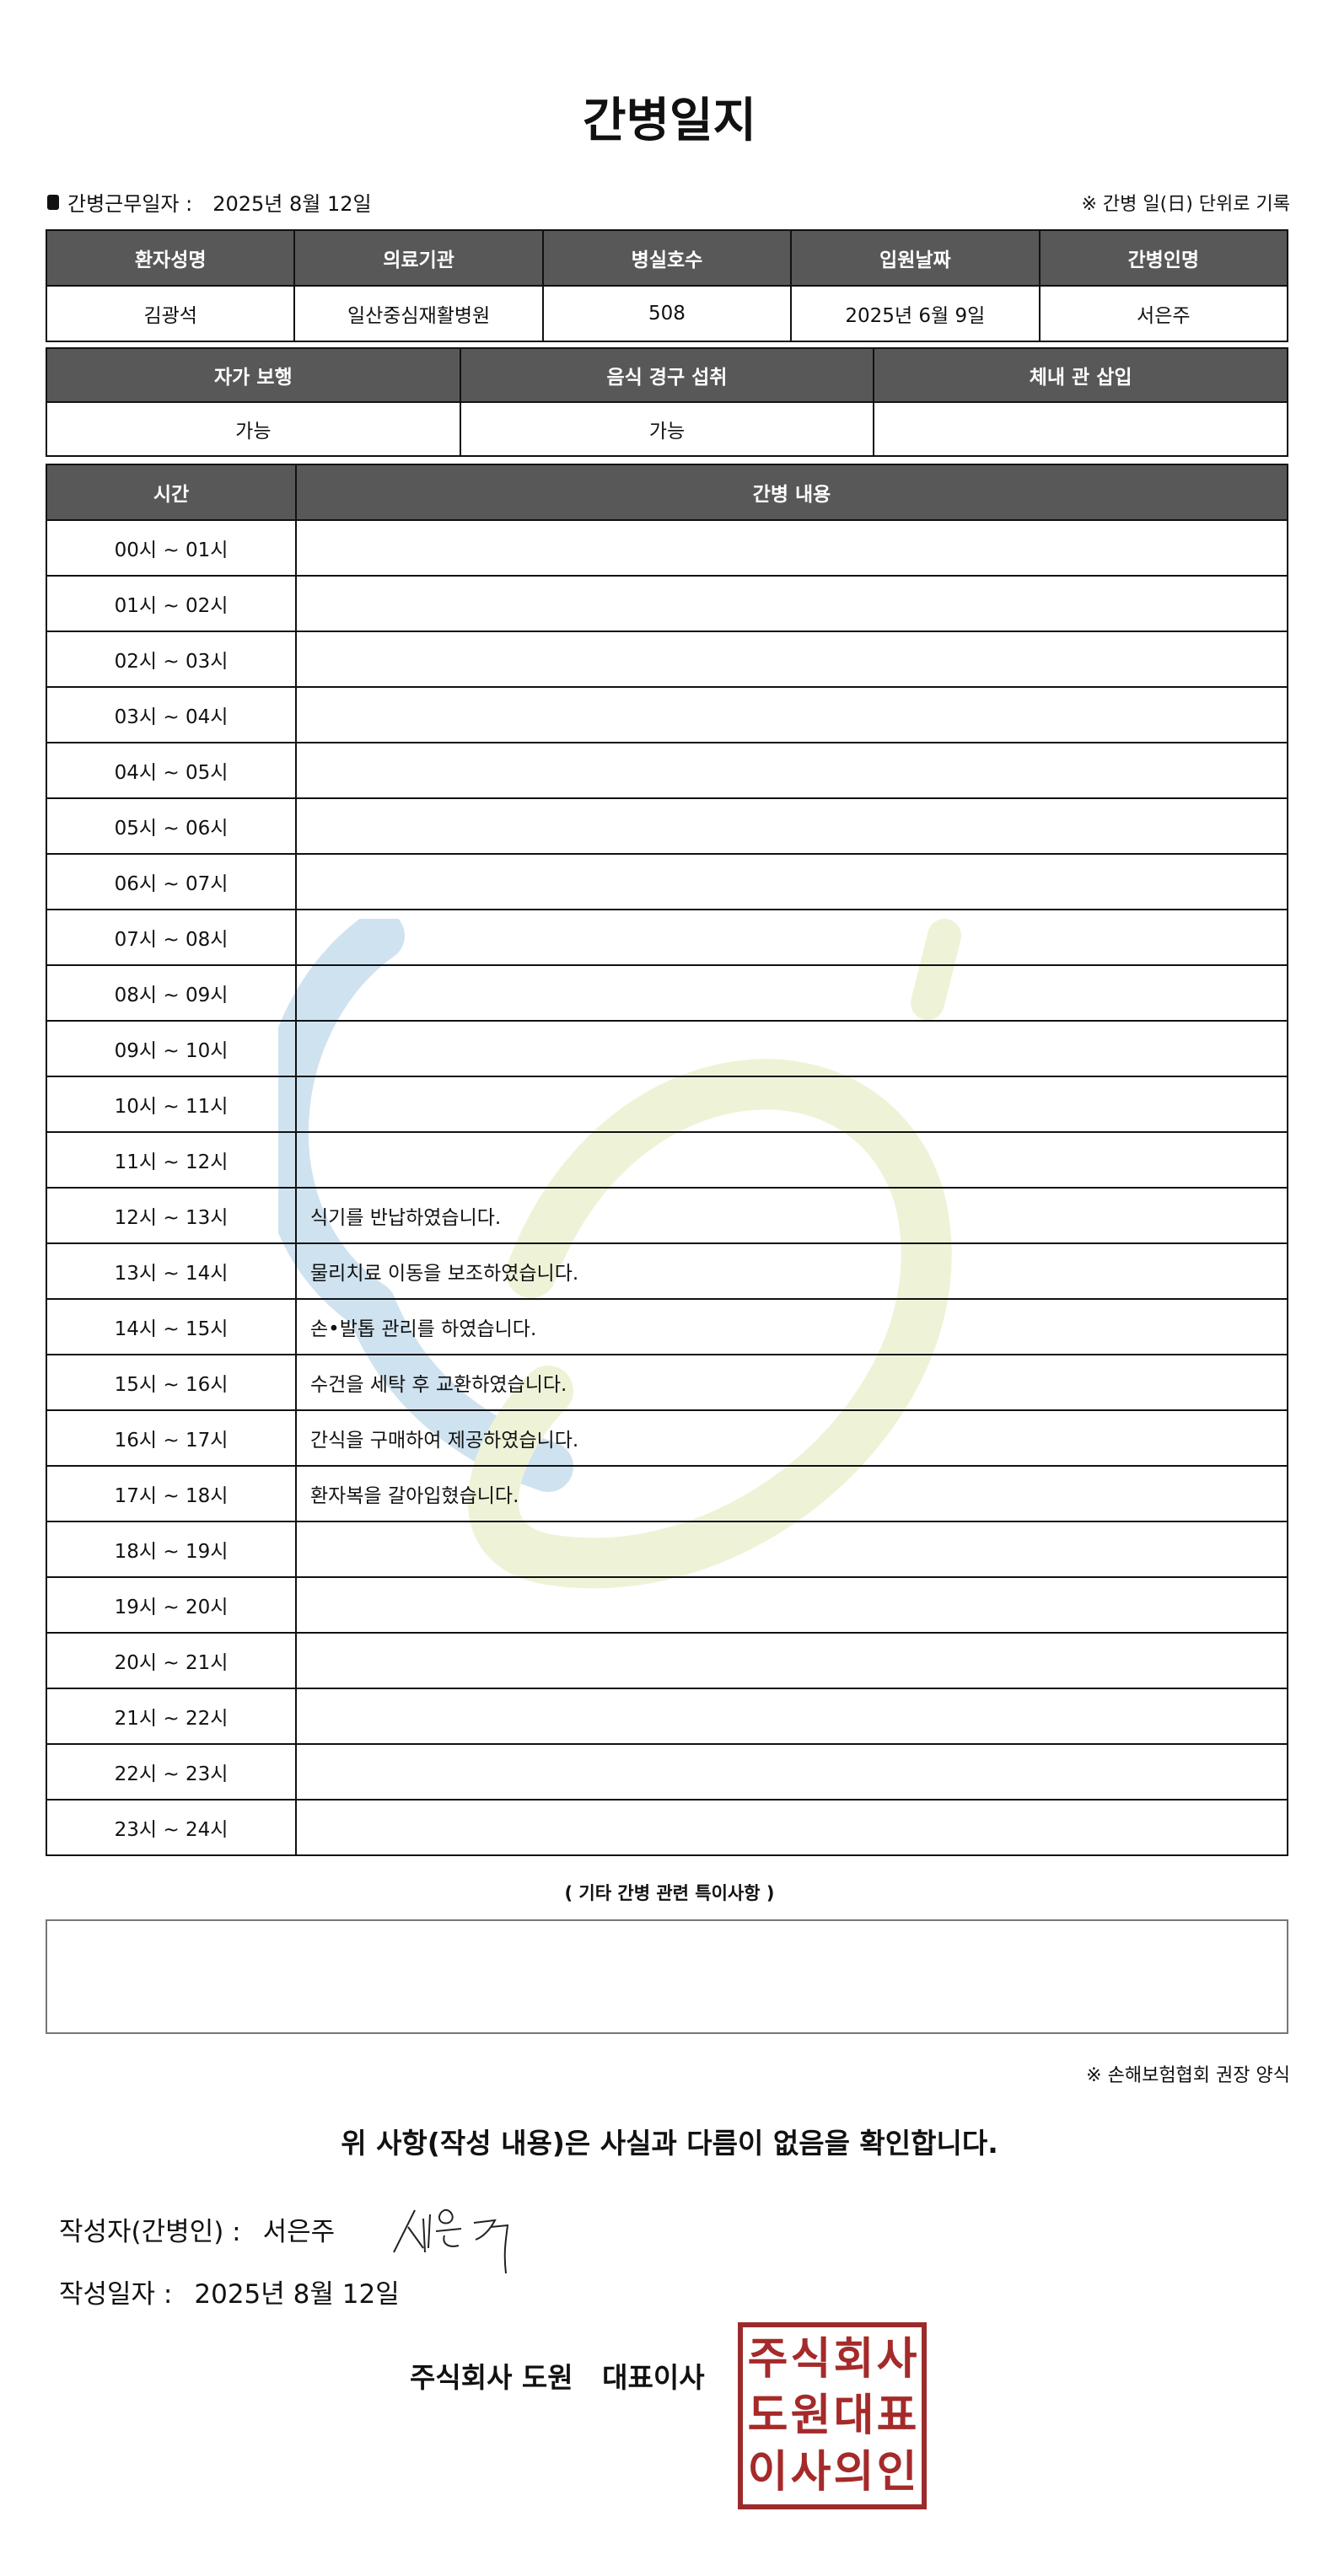 The height and width of the screenshot is (2576, 1339). Describe the element at coordinates (171, 1438) in the screenshot. I see `time-slot: 16시 ~ 17시` at that location.